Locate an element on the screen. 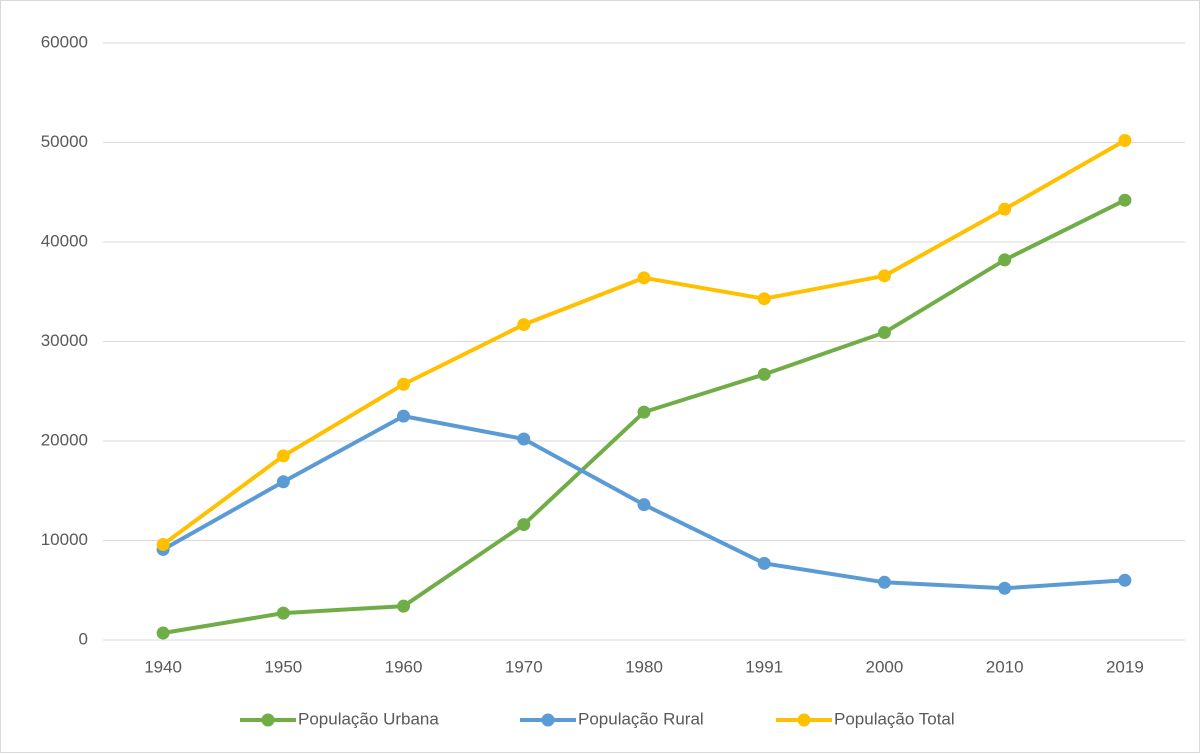 This screenshot has height=754, width=1201. legend-label: População Total is located at coordinates (894, 718).